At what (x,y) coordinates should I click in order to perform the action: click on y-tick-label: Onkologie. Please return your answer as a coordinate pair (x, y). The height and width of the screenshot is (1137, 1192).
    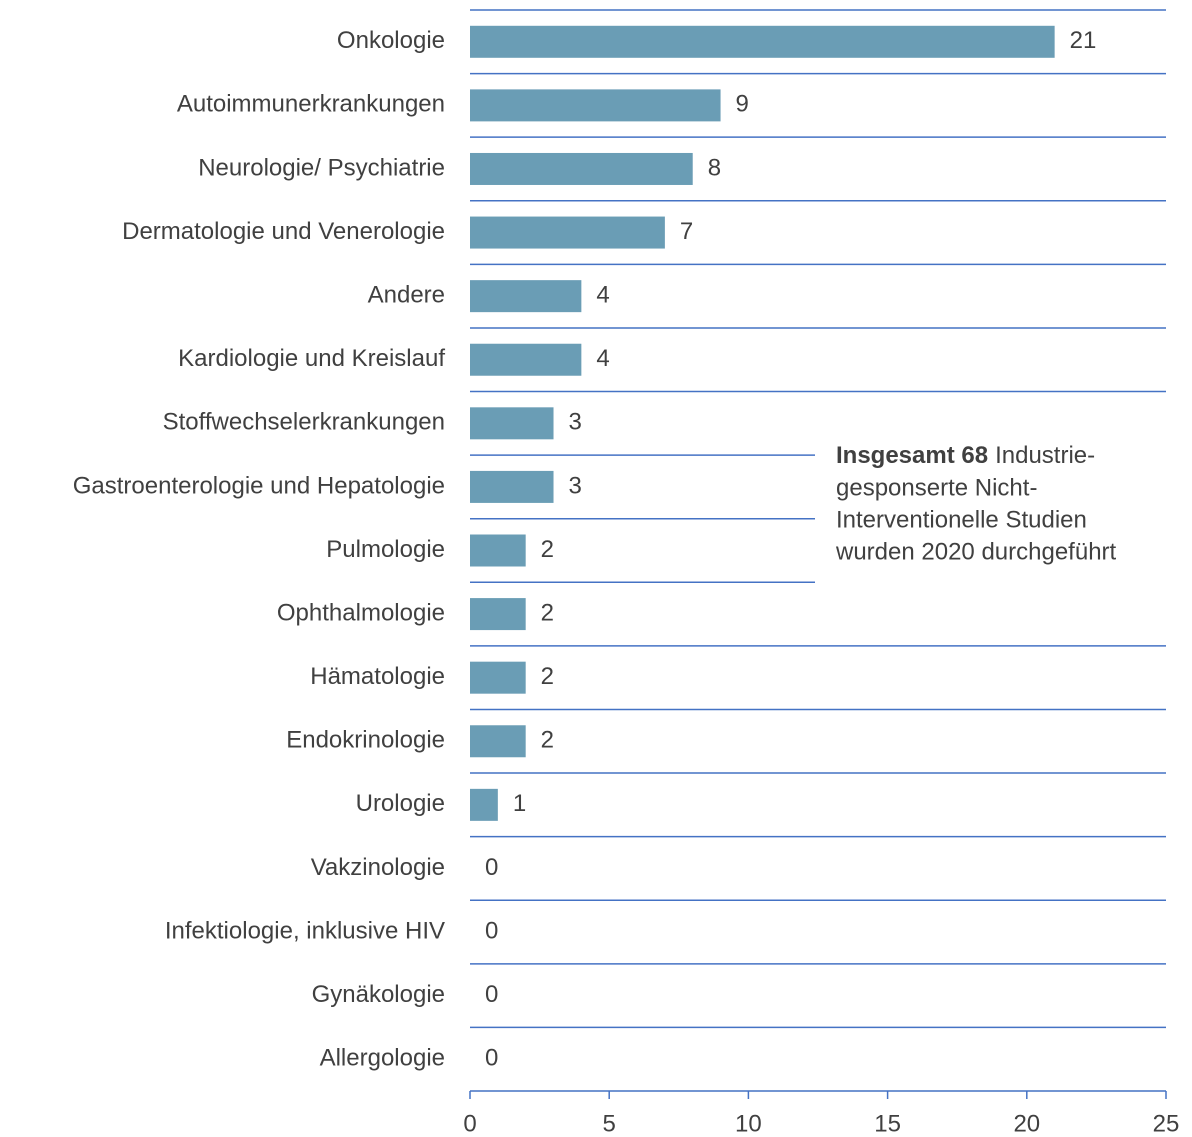
    Looking at the image, I should click on (391, 40).